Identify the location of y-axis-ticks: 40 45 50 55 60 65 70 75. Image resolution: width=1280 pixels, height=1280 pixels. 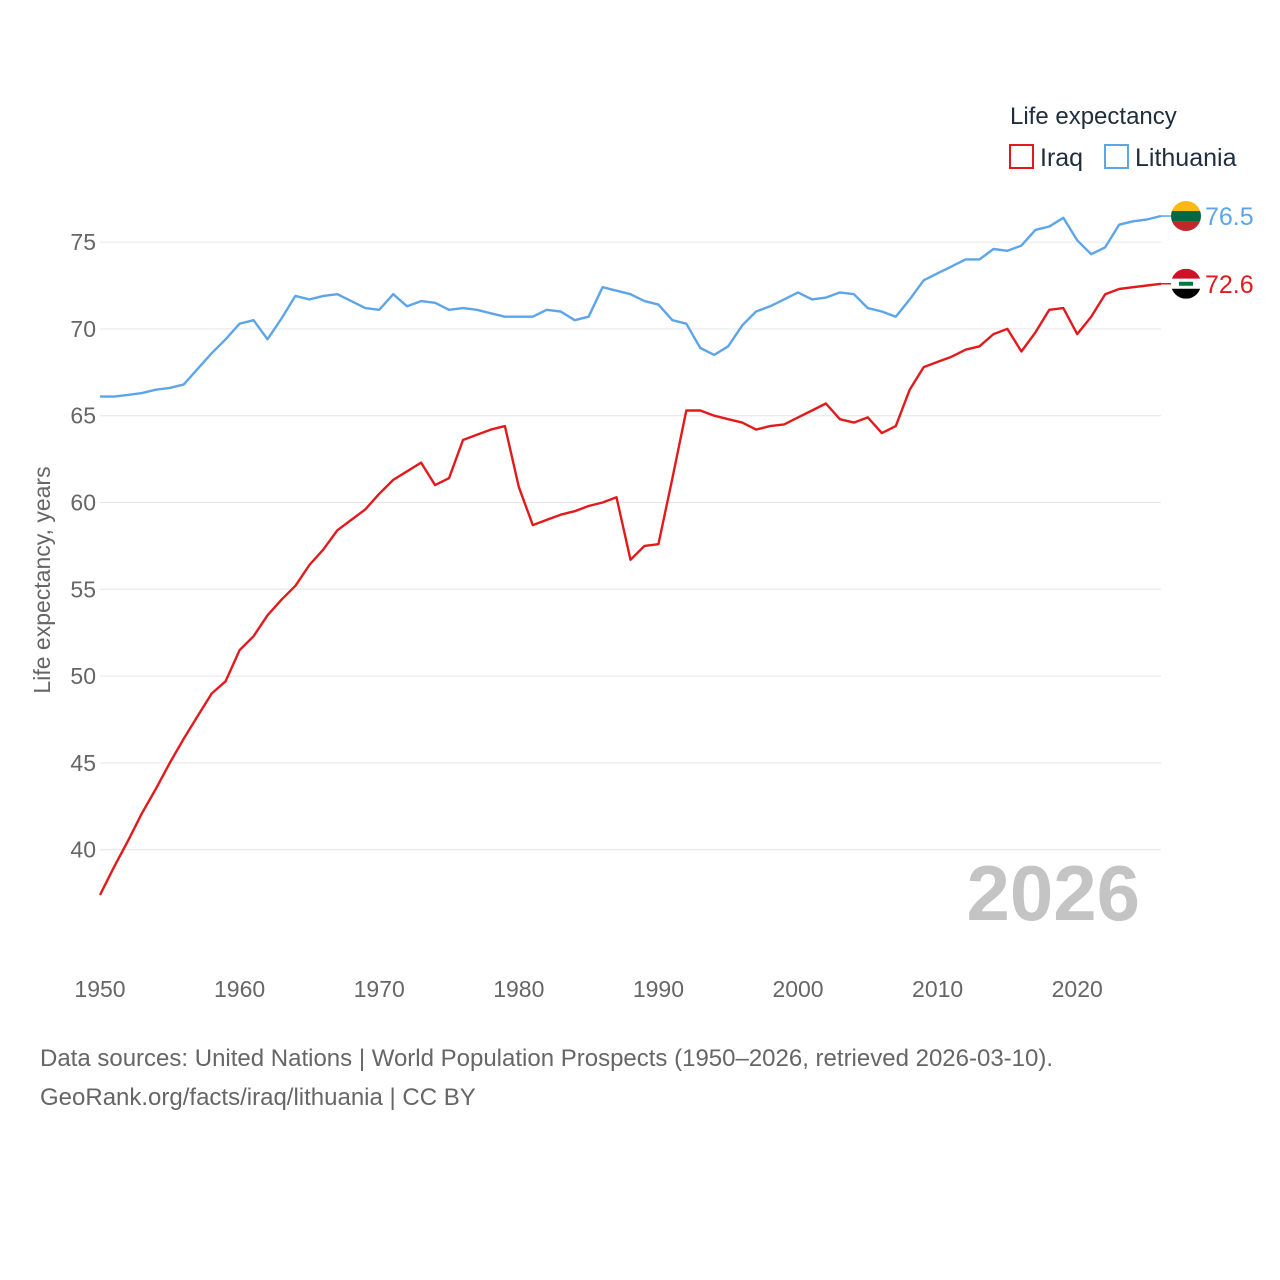
(83, 546).